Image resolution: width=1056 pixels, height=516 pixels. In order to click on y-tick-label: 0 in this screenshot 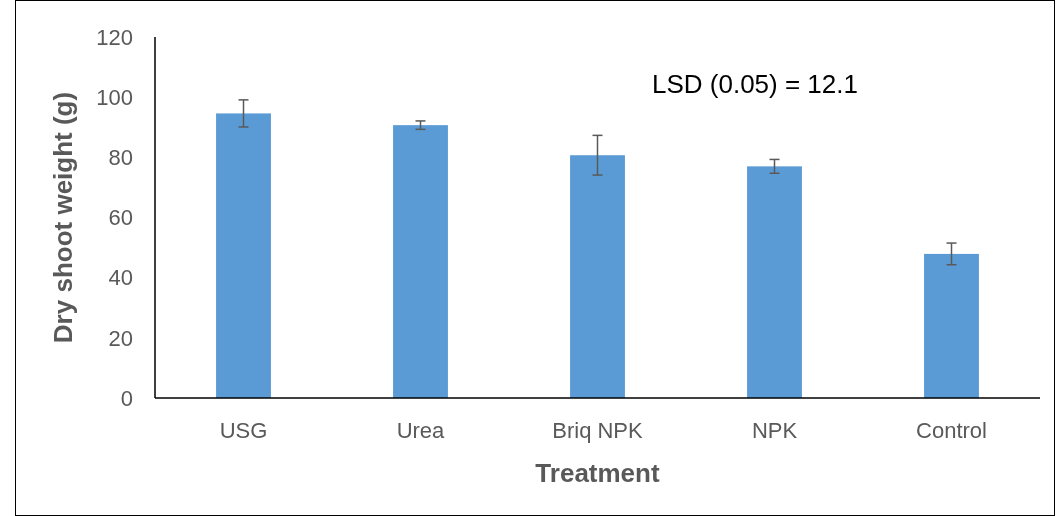, I will do `click(126, 398)`.